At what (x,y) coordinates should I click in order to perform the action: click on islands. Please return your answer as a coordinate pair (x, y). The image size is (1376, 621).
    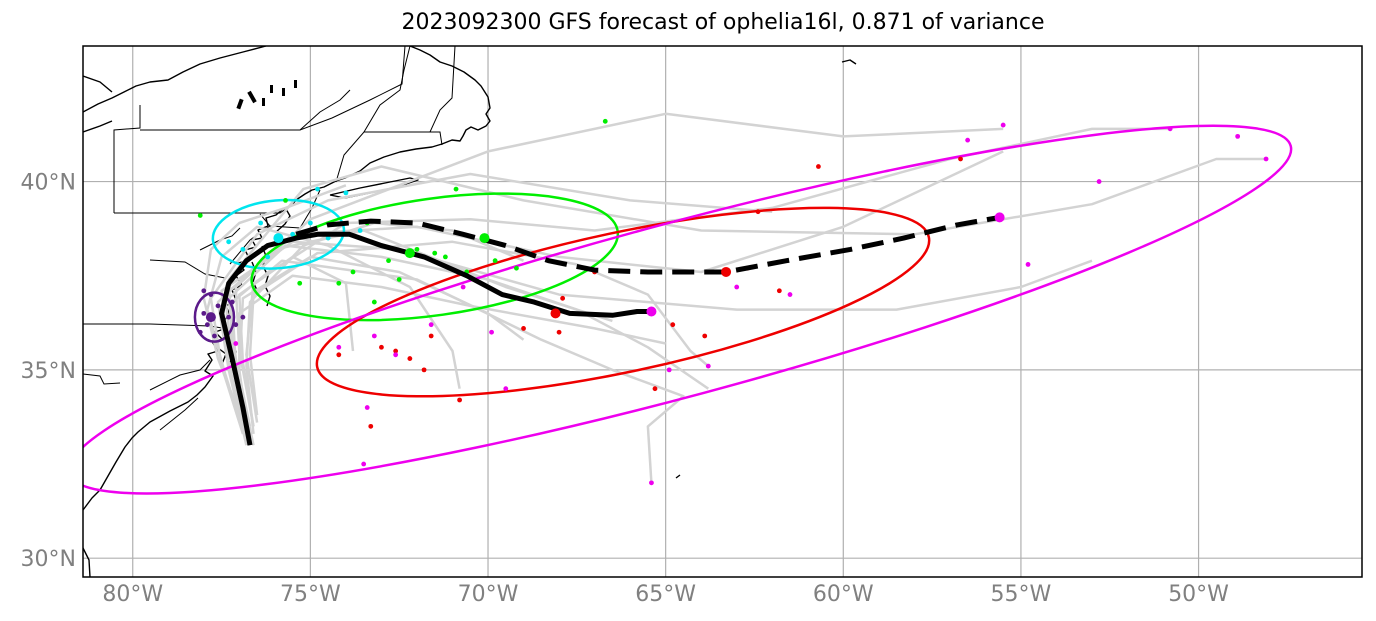
    Looking at the image, I should click on (266, 95).